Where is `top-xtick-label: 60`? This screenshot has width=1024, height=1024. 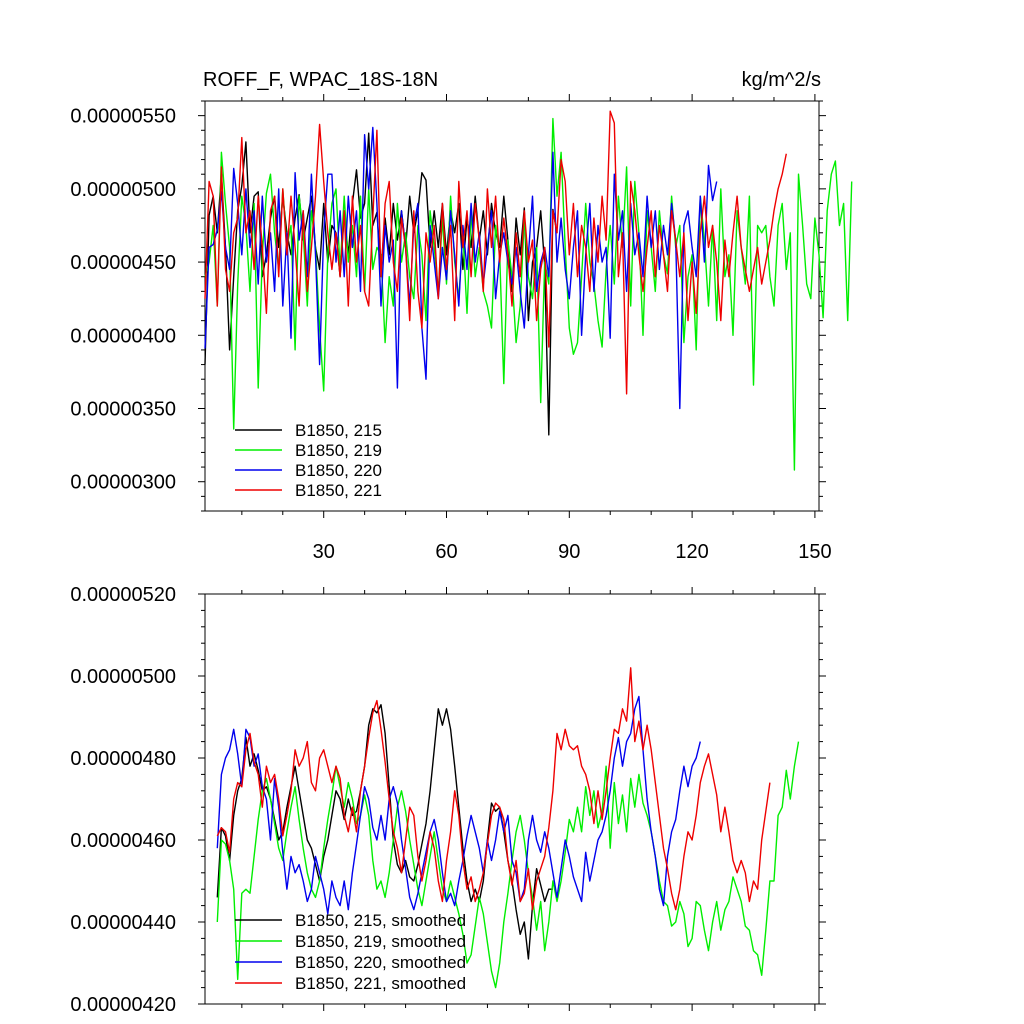
top-xtick-label: 60 is located at coordinates (446, 552).